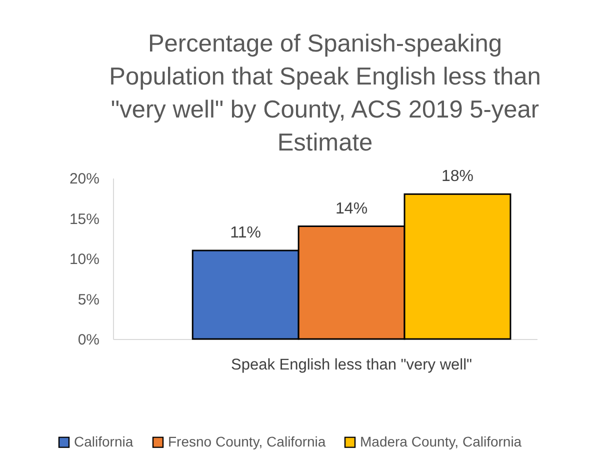 This screenshot has width=609, height=470. Describe the element at coordinates (457, 177) in the screenshot. I see `data-label: 18%` at that location.